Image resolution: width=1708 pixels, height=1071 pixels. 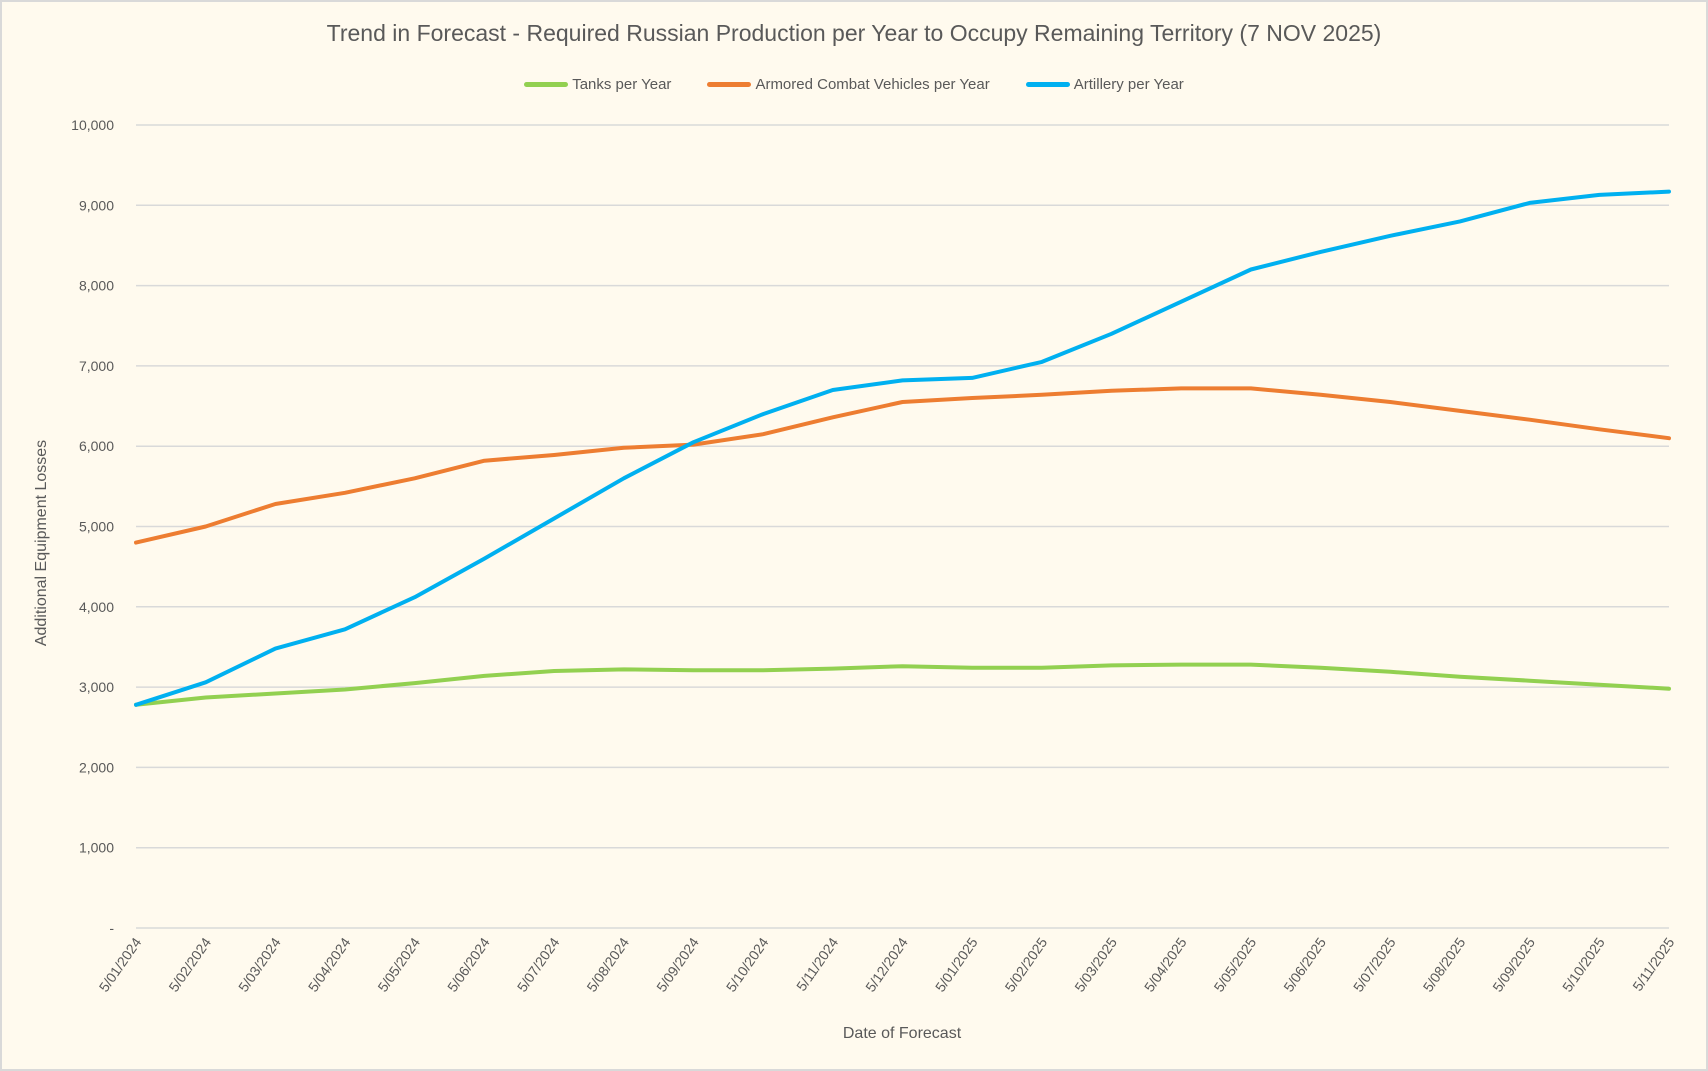 What do you see at coordinates (872, 84) in the screenshot?
I see `legend-label-acv: Armored Combat Vehicles per Year` at bounding box center [872, 84].